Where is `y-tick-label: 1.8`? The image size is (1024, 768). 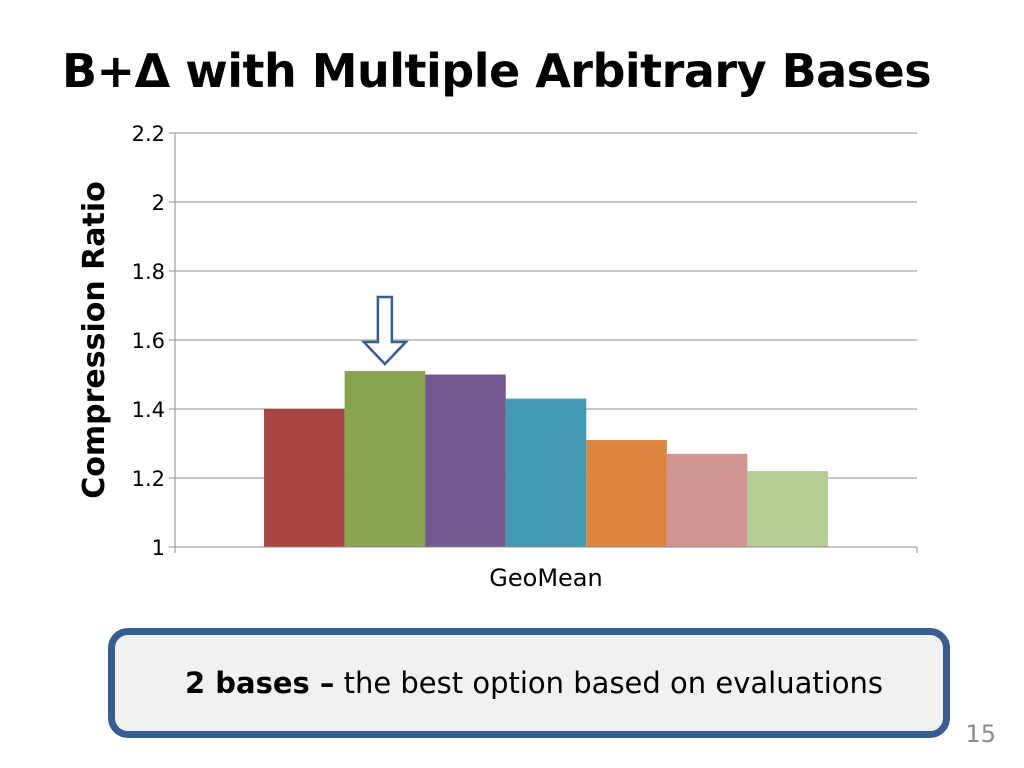 y-tick-label: 1.8 is located at coordinates (148, 272).